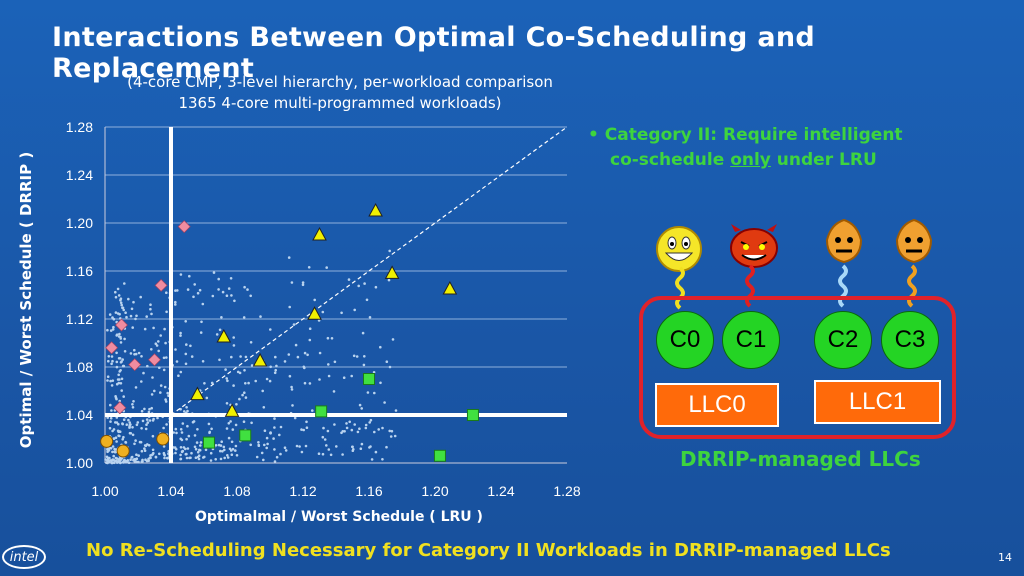 This screenshot has height=576, width=1024. I want to click on y-tick-label: 1.28, so click(79, 127).